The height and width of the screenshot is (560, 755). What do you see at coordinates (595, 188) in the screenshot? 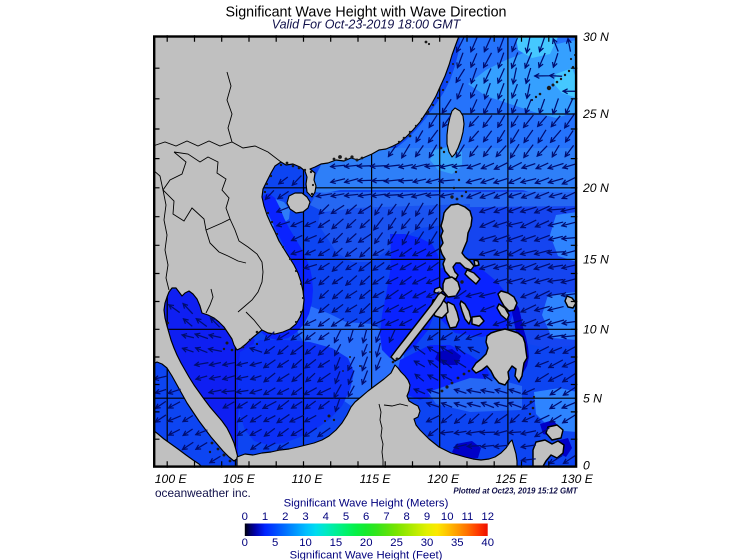
I see `svg-text: 20 N` at bounding box center [595, 188].